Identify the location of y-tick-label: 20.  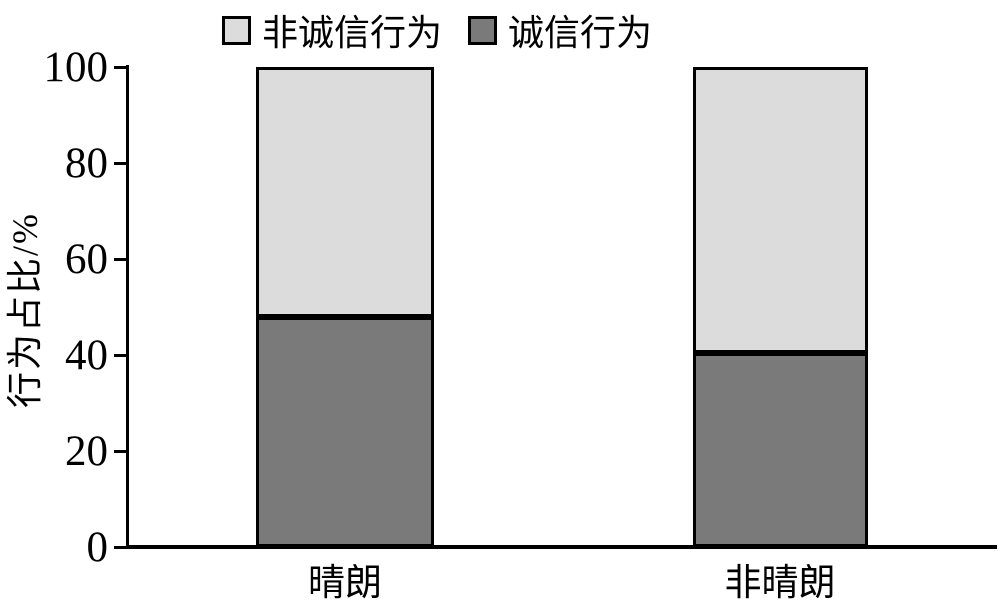
(86, 451).